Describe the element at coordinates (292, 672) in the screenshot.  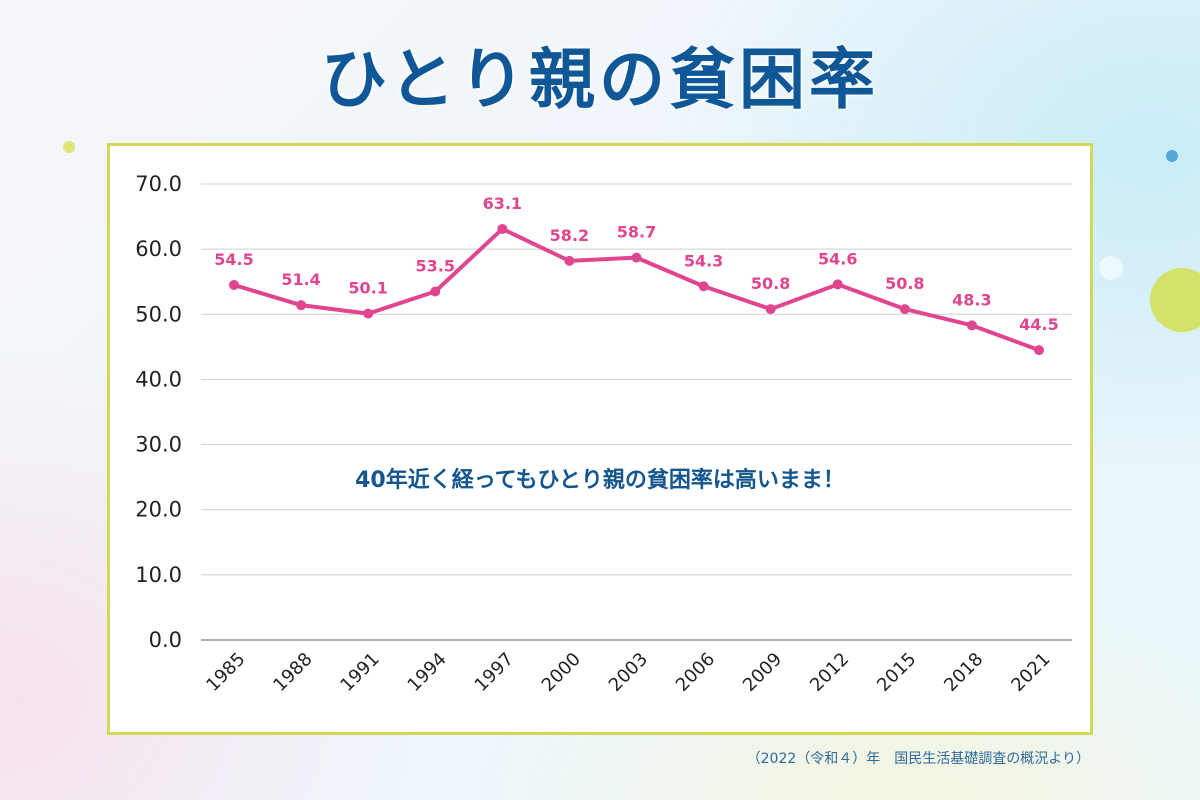
I see `x-tick-label: 1988` at that location.